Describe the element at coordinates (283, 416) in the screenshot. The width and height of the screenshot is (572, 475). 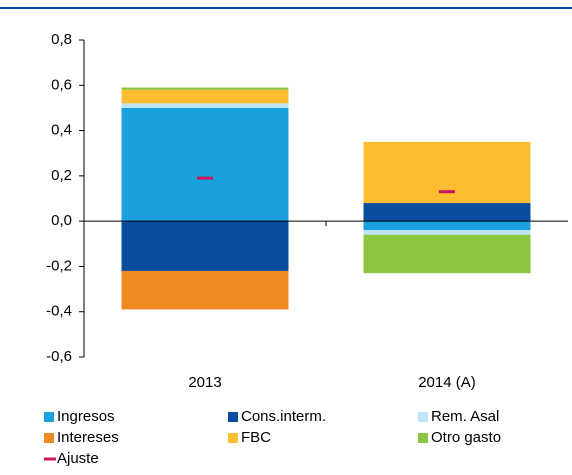
I see `legend-label: Cons.interm.` at that location.